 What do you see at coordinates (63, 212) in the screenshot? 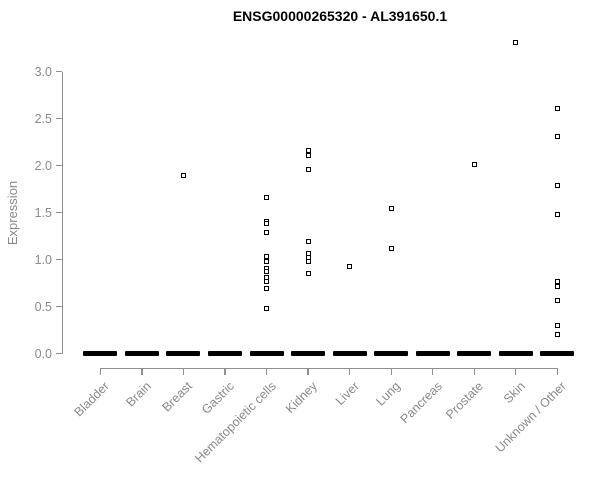
I see `y-axis-line` at bounding box center [63, 212].